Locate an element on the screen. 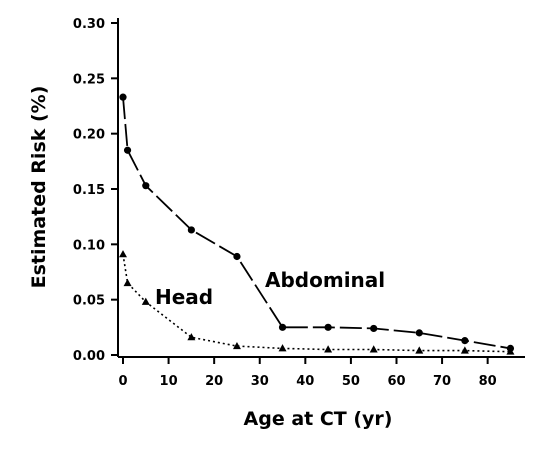 This screenshot has width=540, height=449. x-tick-label: 10 is located at coordinates (169, 381).